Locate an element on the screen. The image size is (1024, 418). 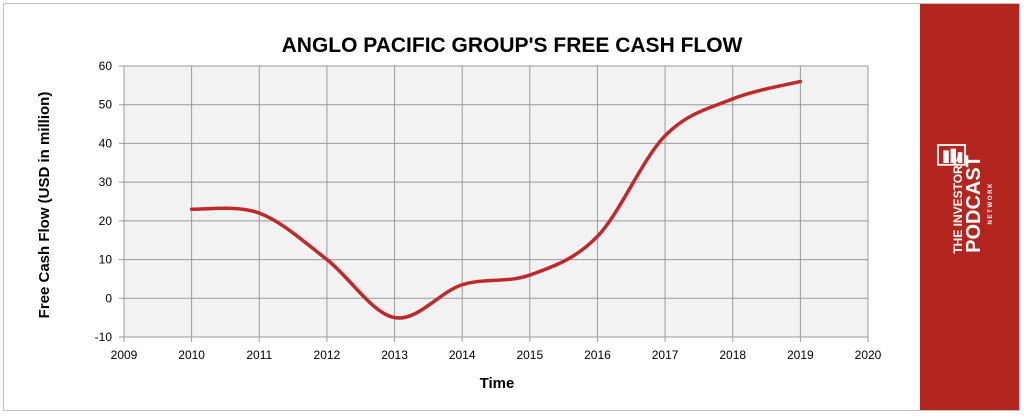
x-axis-title: Time is located at coordinates (497, 383).